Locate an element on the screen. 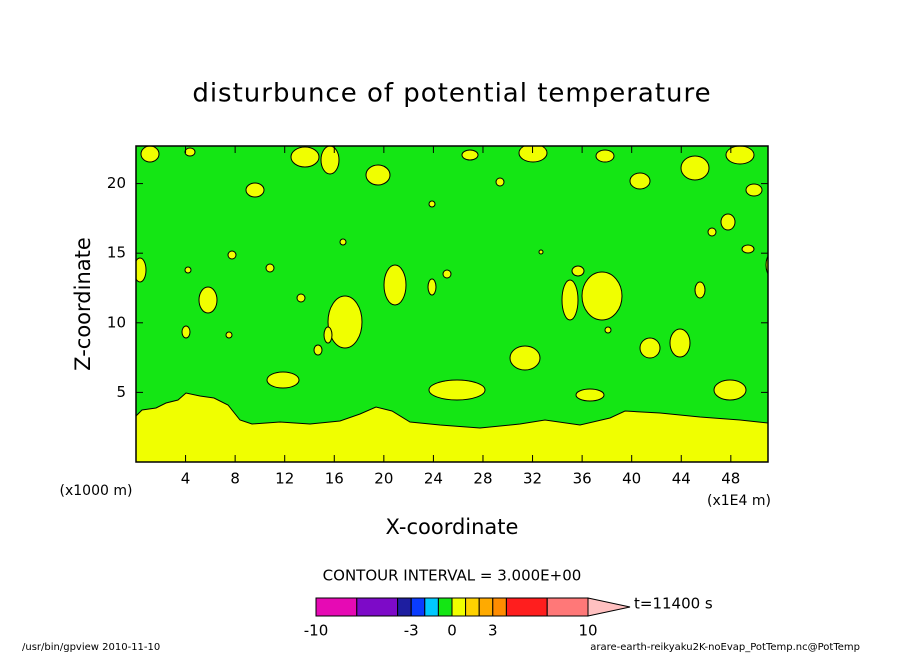  x-tick-label: 16 is located at coordinates (334, 479).